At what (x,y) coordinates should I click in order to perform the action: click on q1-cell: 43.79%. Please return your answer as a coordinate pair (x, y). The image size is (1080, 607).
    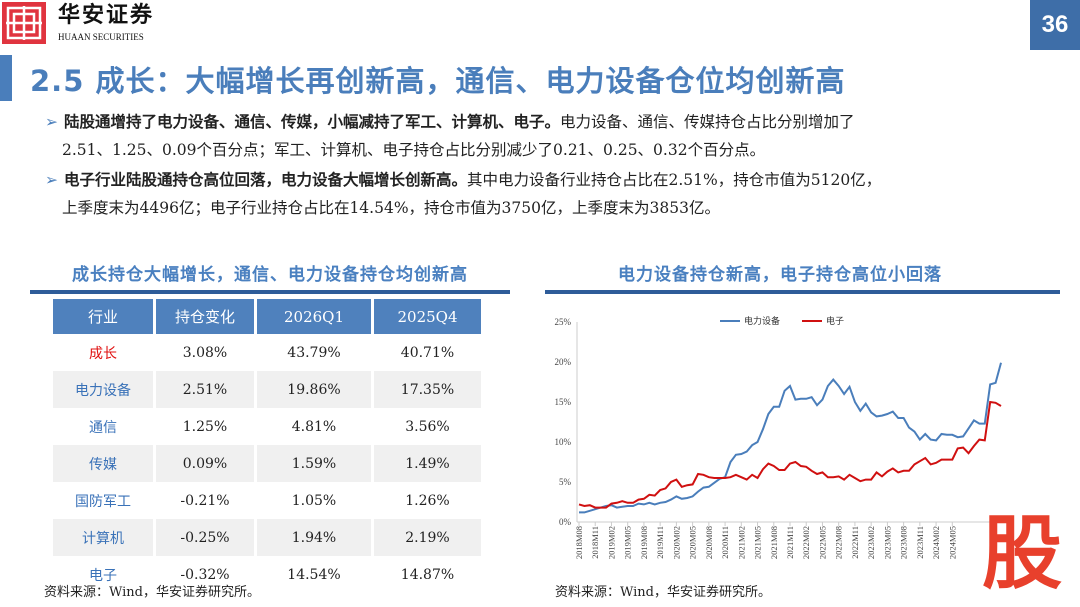
    Looking at the image, I should click on (314, 352).